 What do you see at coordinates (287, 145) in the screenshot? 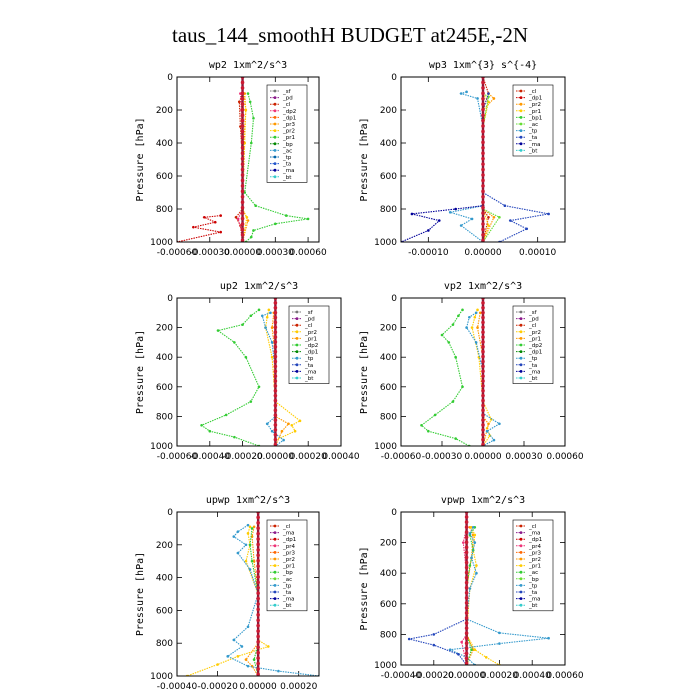
I see `legend-label: _bp` at bounding box center [287, 145].